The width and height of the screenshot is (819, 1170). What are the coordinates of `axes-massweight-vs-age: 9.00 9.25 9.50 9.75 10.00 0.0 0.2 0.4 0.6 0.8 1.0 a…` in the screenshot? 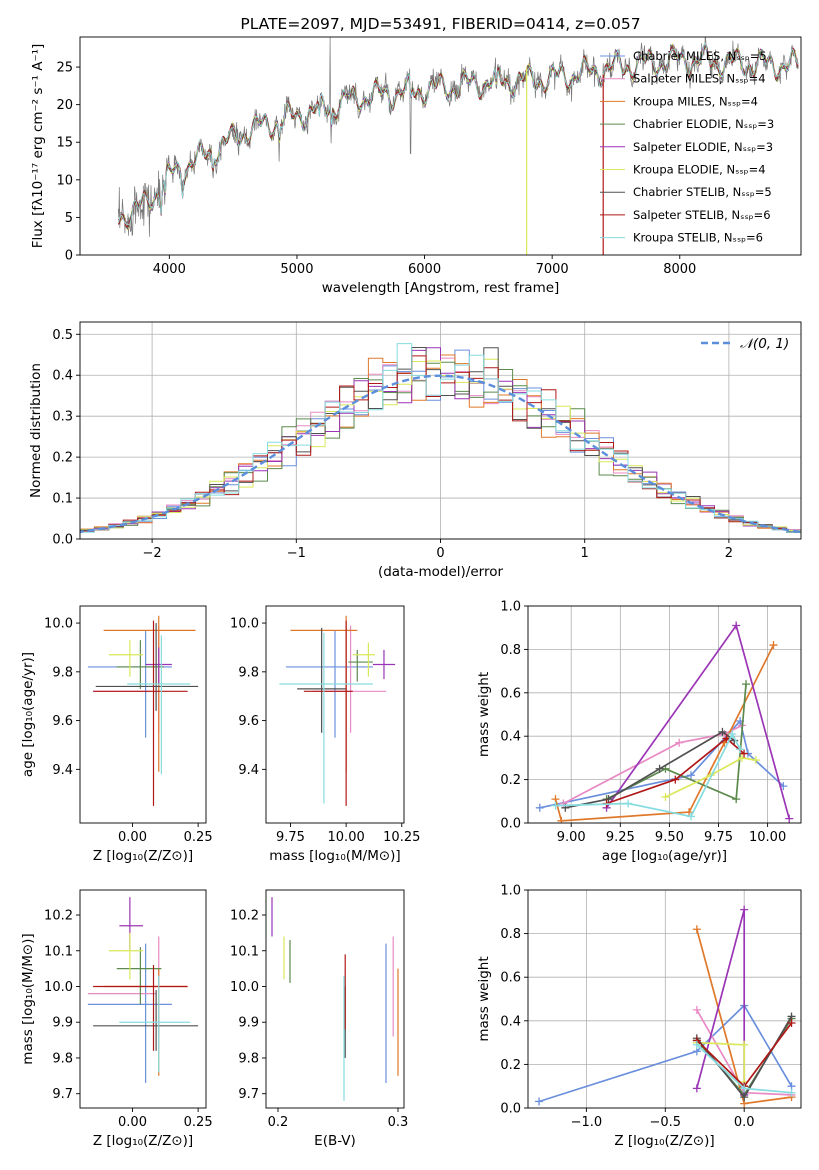 It's located at (639, 732).